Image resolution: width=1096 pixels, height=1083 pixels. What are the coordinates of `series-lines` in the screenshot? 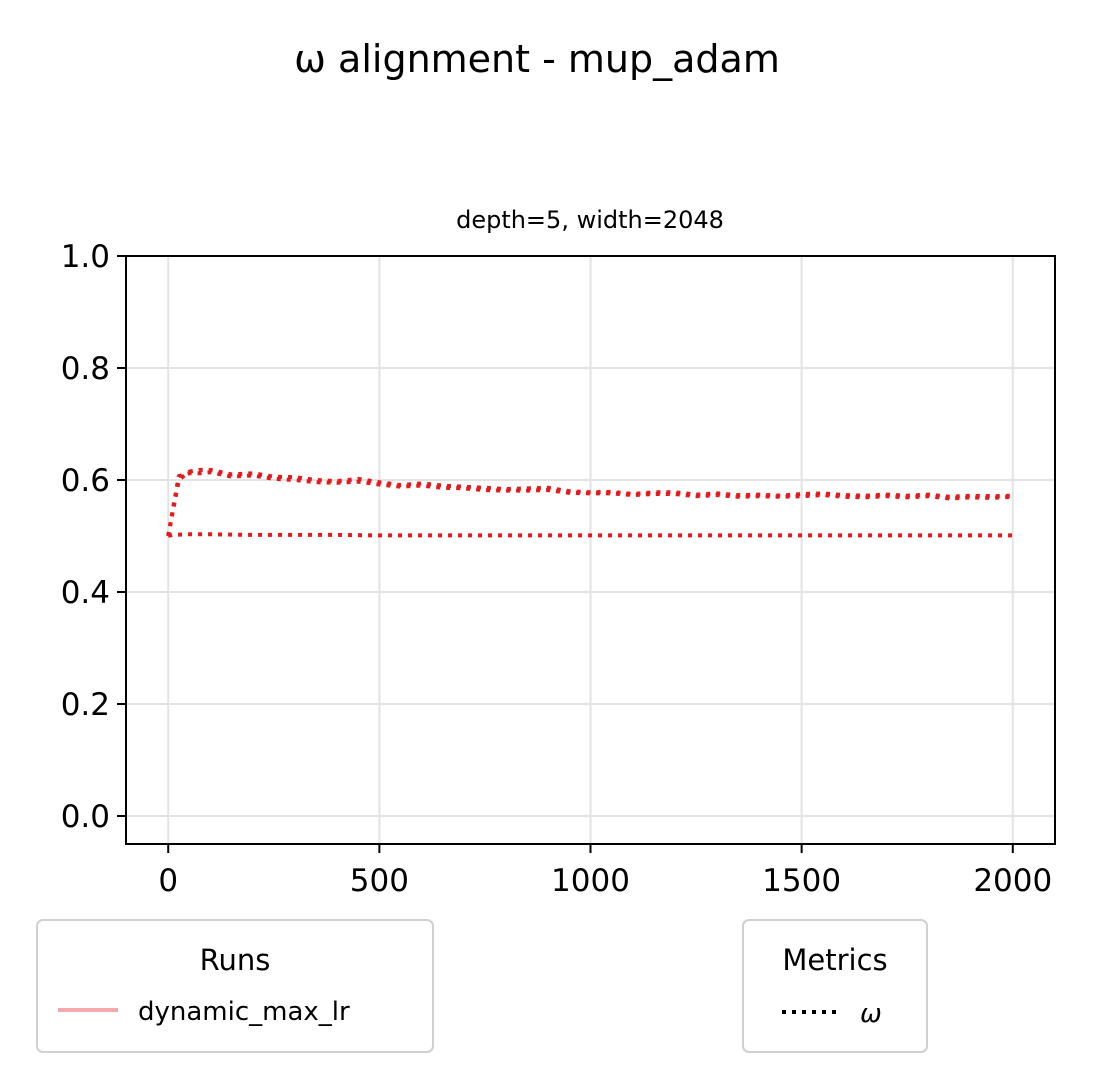 It's located at (589, 502).